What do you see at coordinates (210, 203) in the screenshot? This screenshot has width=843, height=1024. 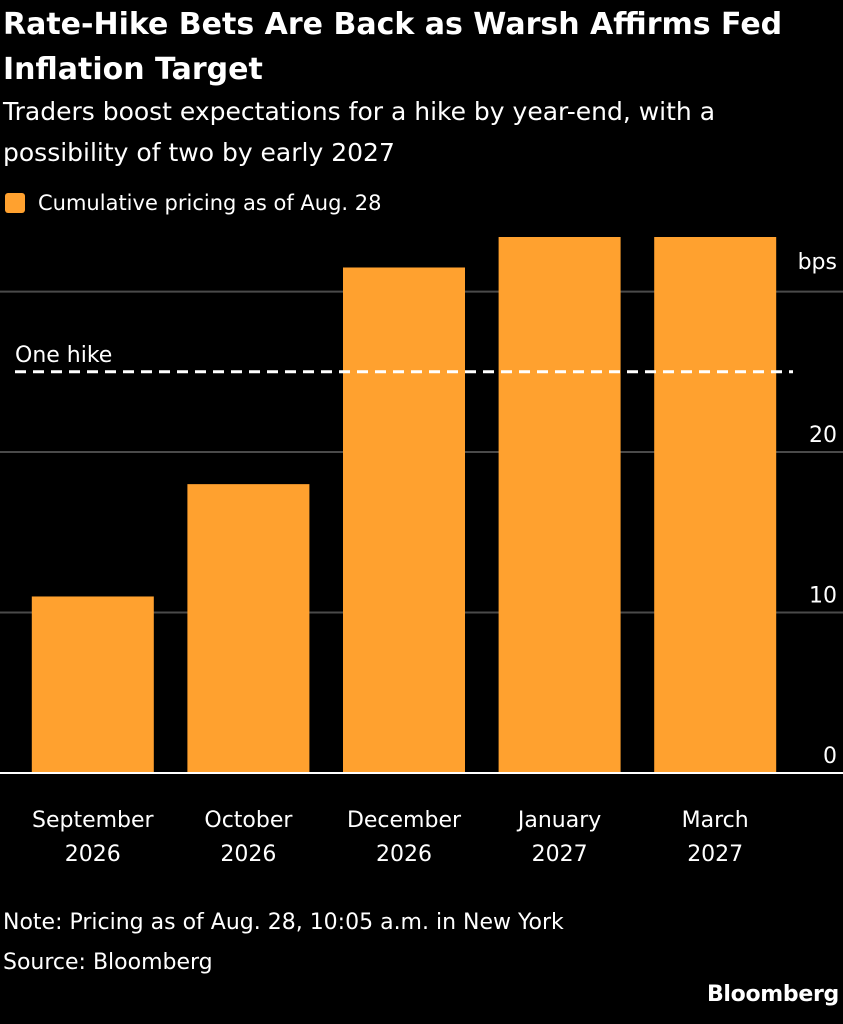 I see `legend-label: Cumulative pricing as of Aug. 28` at bounding box center [210, 203].